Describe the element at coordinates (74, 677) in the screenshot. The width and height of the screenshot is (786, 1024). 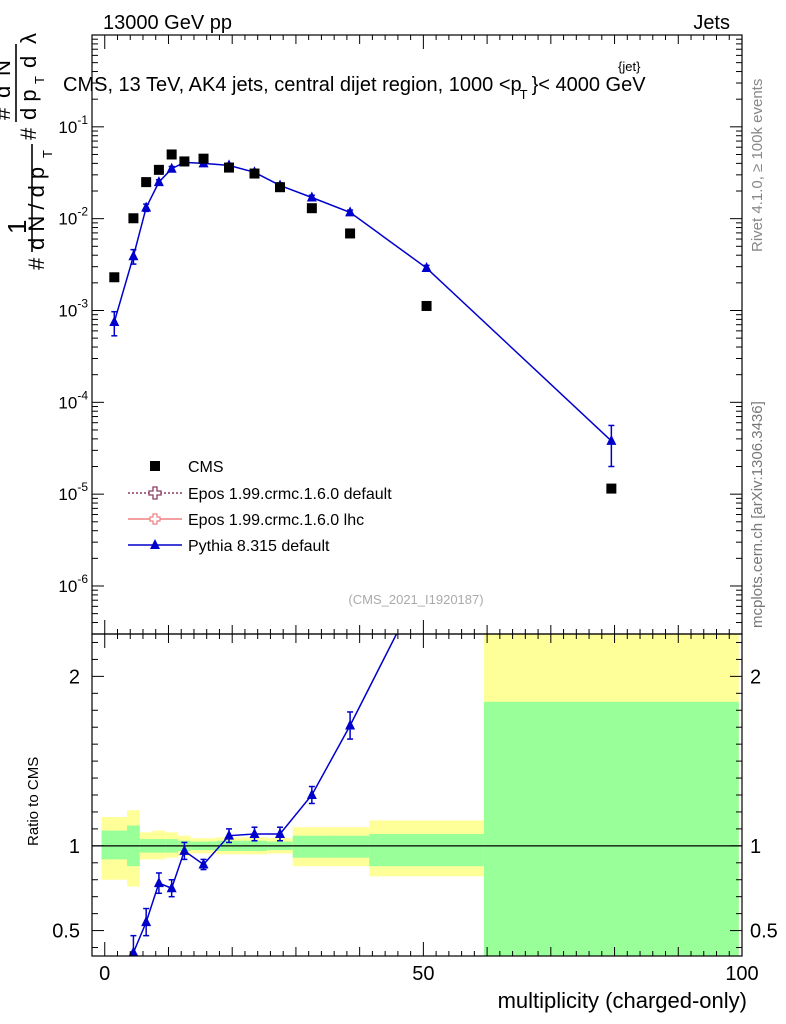
I see `ratio-y-tick-label: 2` at that location.